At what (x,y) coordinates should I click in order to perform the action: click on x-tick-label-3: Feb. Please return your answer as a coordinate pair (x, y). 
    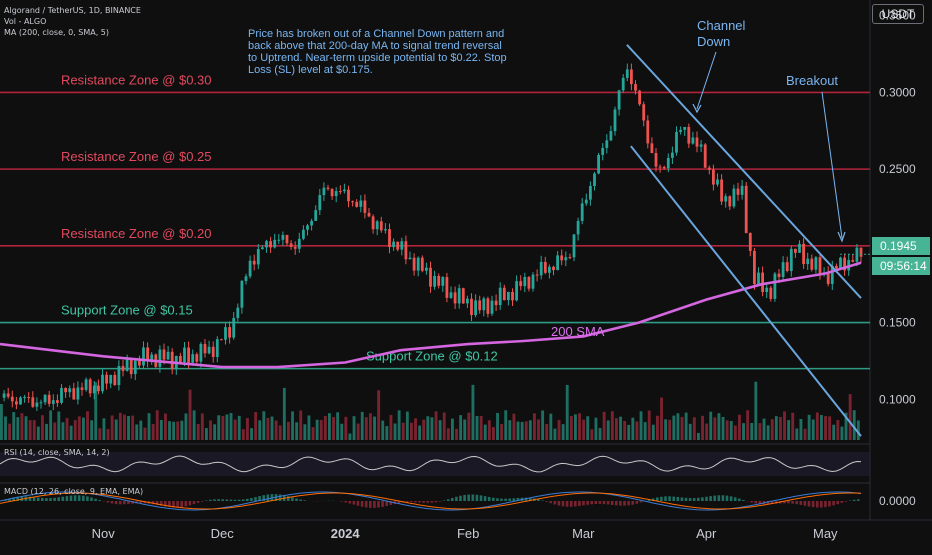
    Looking at the image, I should click on (468, 533).